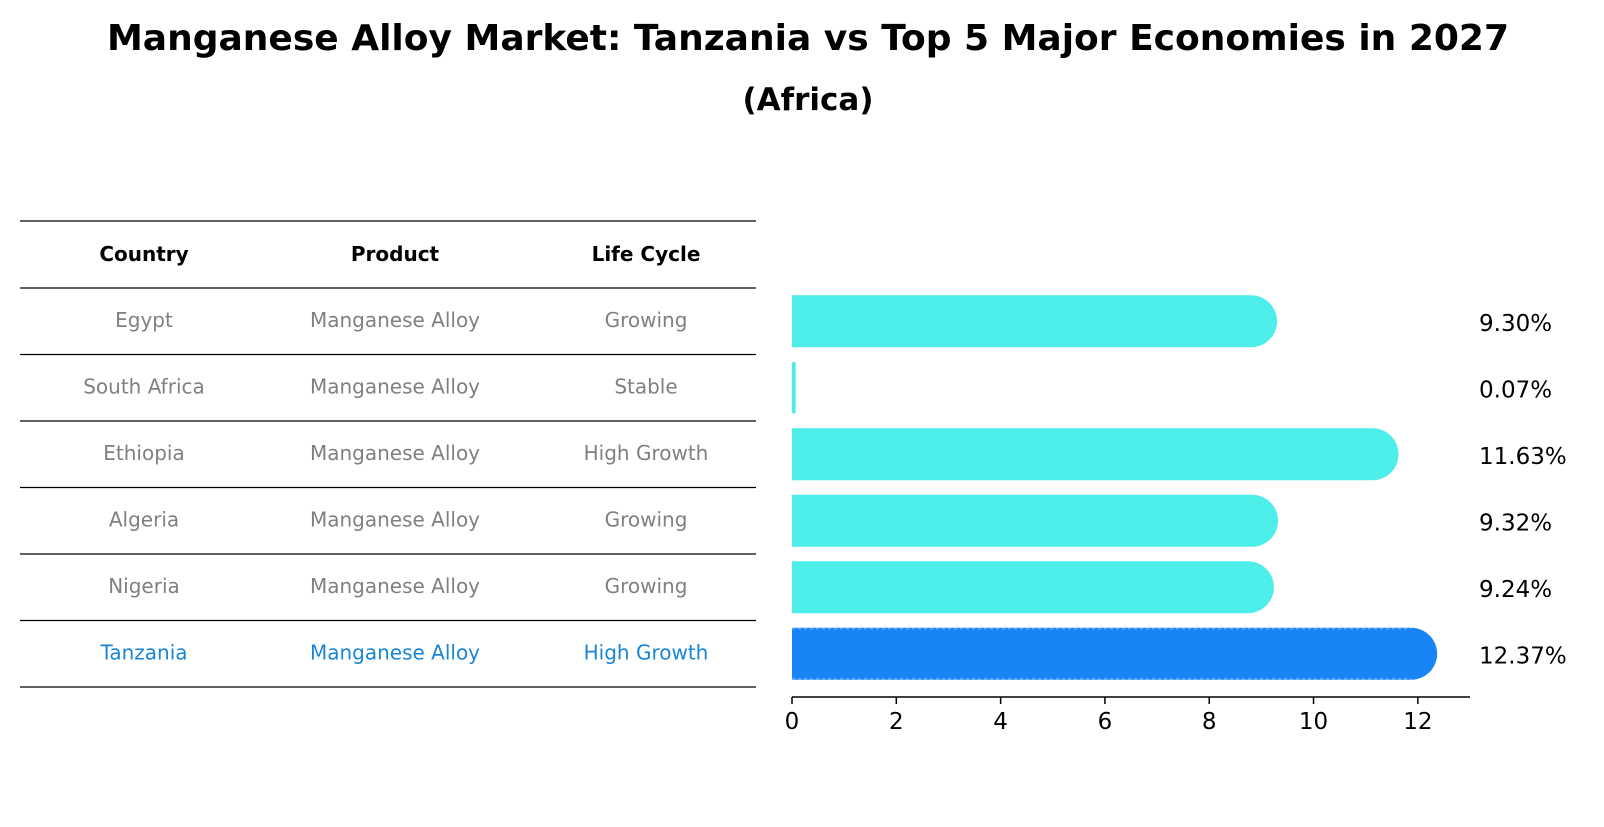 This screenshot has width=1604, height=827. What do you see at coordinates (1127, 715) in the screenshot?
I see `x-axis: 0 2 4 6 8 10 12` at bounding box center [1127, 715].